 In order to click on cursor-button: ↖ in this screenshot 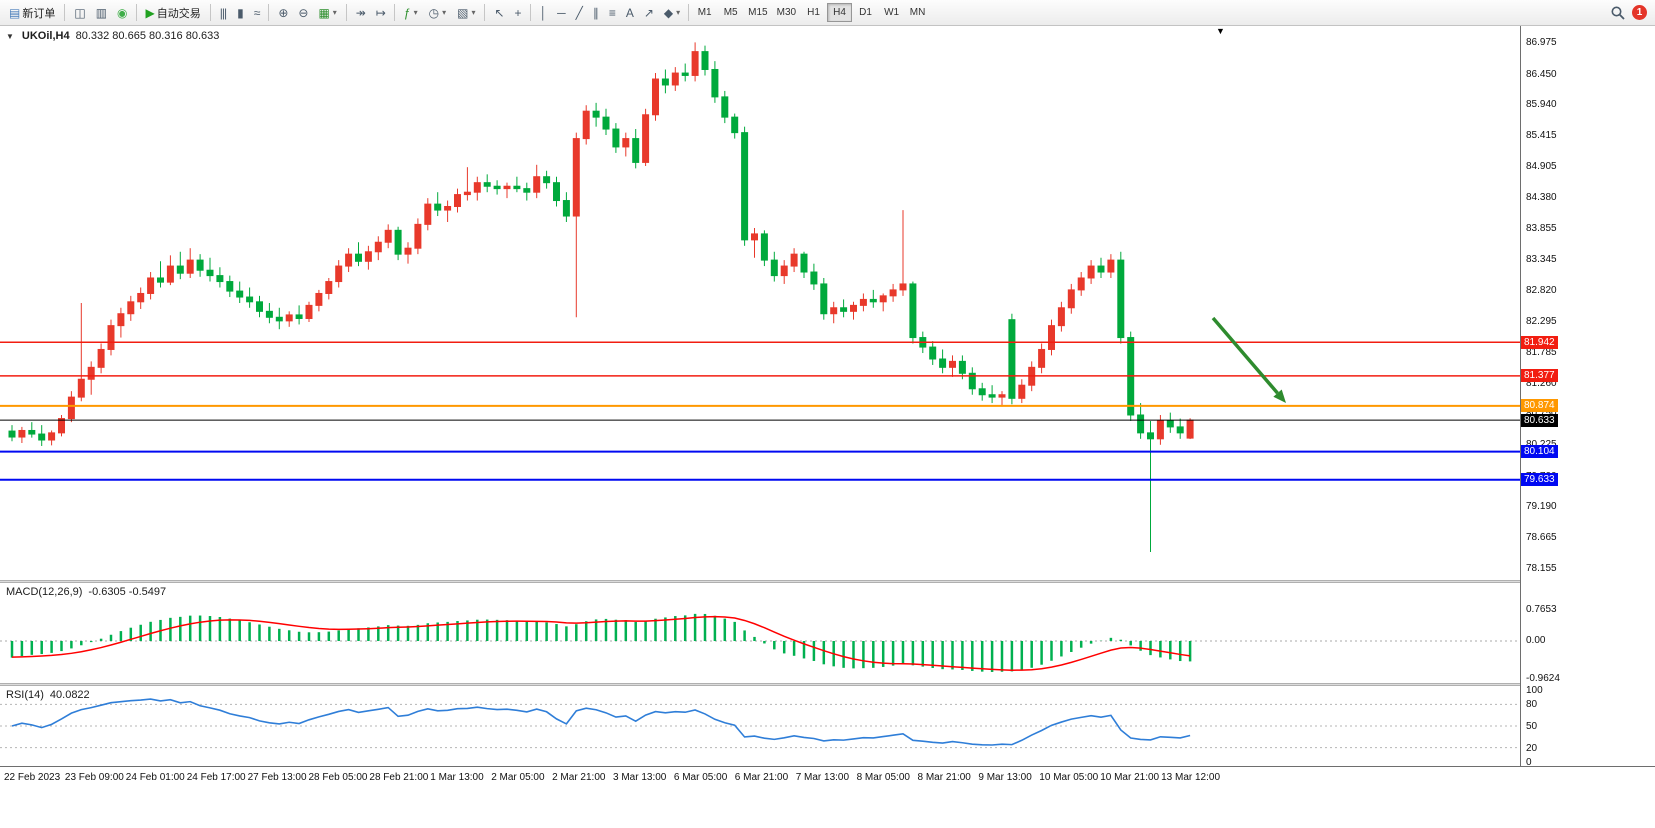, I will do `click(498, 12)`.